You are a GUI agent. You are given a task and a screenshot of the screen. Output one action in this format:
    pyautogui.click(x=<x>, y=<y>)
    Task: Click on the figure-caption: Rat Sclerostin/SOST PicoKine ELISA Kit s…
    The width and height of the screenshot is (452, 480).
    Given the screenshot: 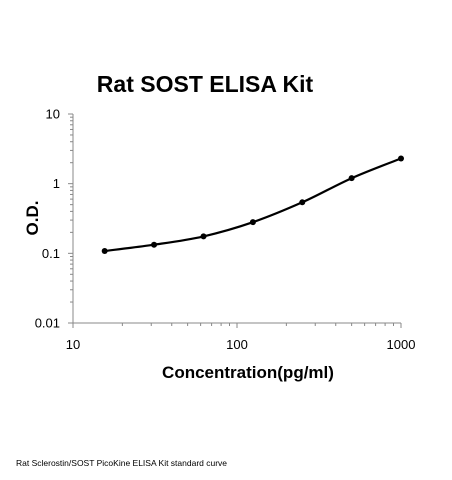 What is the action you would take?
    pyautogui.click(x=122, y=463)
    